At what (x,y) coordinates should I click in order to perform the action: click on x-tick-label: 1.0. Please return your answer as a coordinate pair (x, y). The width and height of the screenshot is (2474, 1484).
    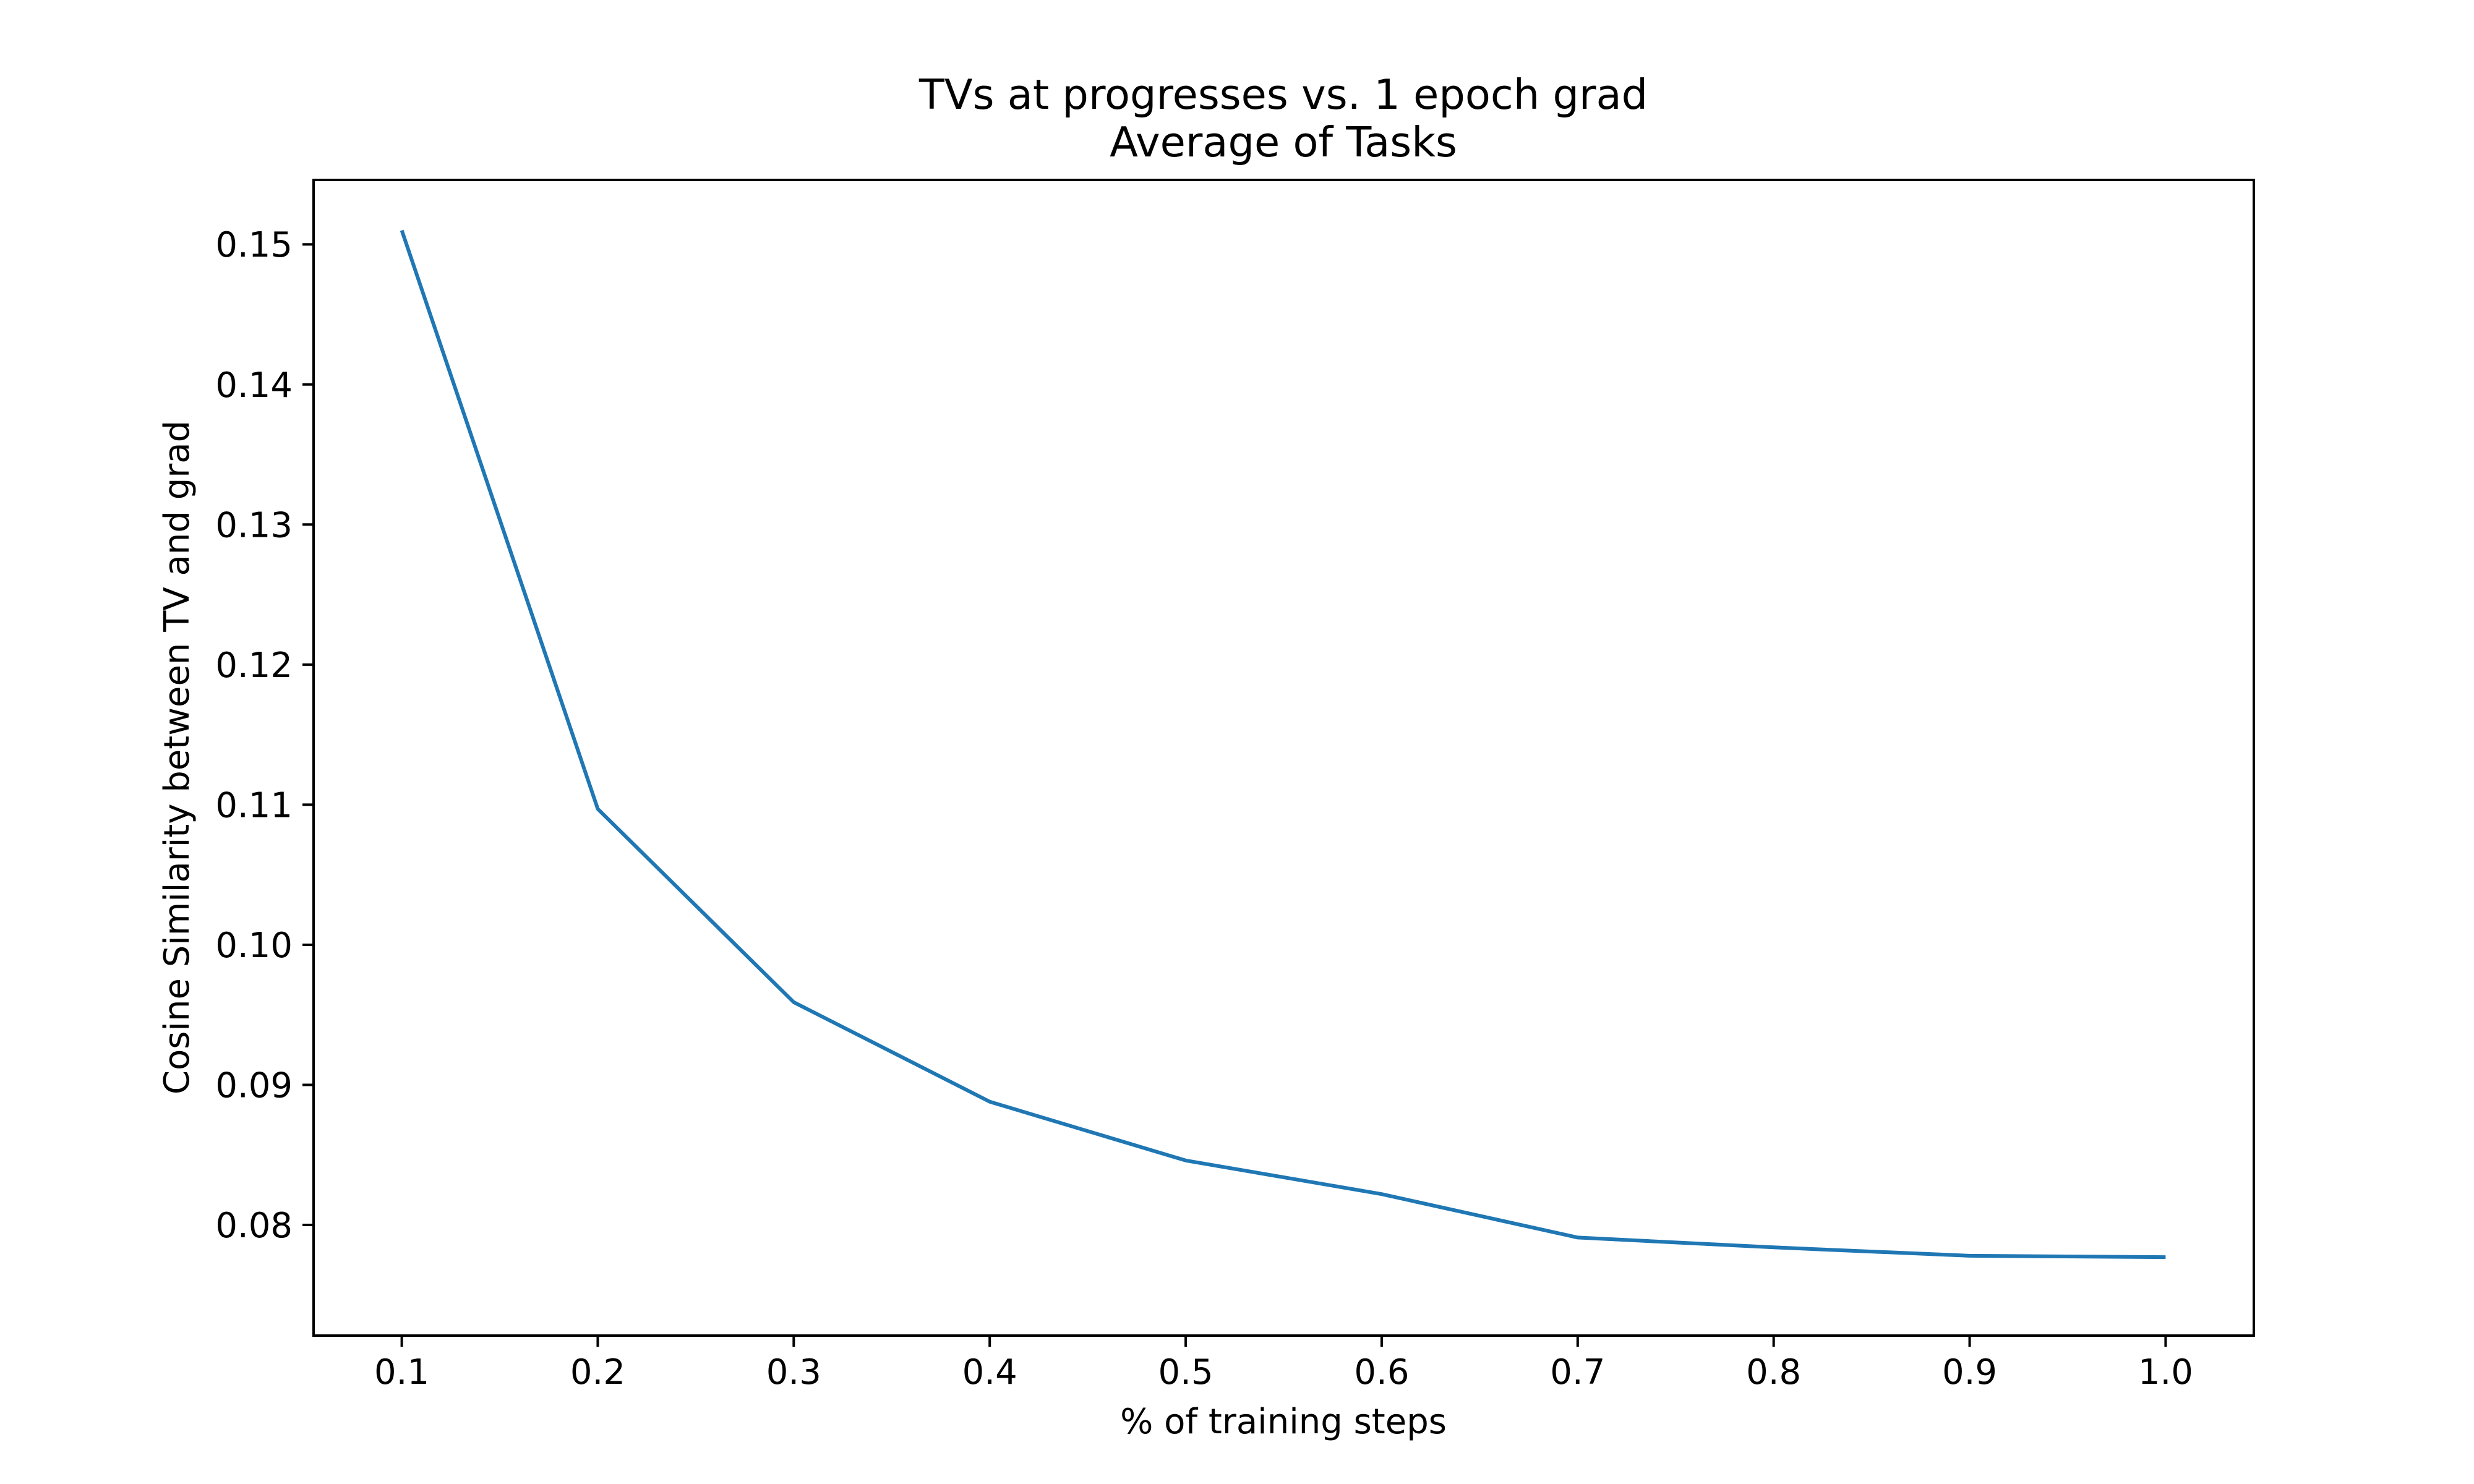
    Looking at the image, I should click on (2165, 1372).